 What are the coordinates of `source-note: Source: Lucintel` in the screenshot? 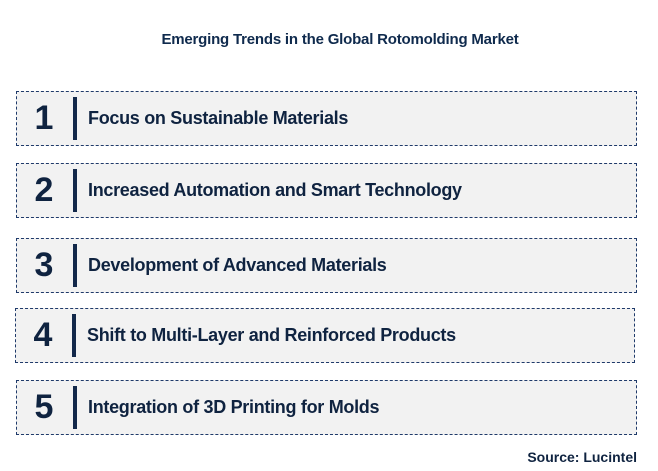 It's located at (582, 457).